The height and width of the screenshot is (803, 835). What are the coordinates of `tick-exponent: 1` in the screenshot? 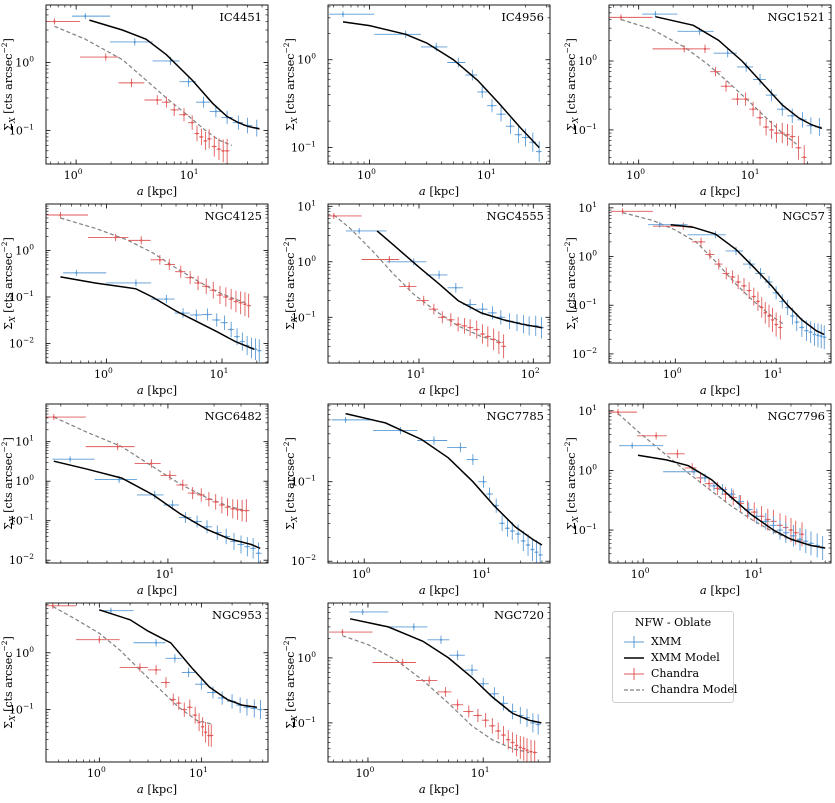 It's located at (487, 769).